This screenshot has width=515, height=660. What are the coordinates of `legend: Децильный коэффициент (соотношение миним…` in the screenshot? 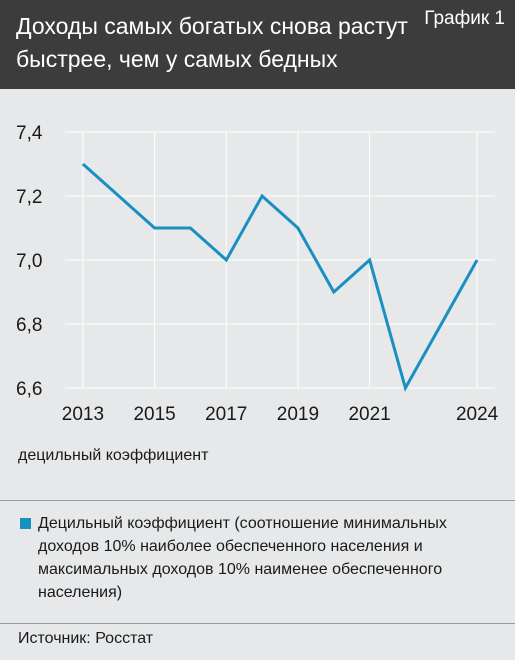 It's located at (258, 558).